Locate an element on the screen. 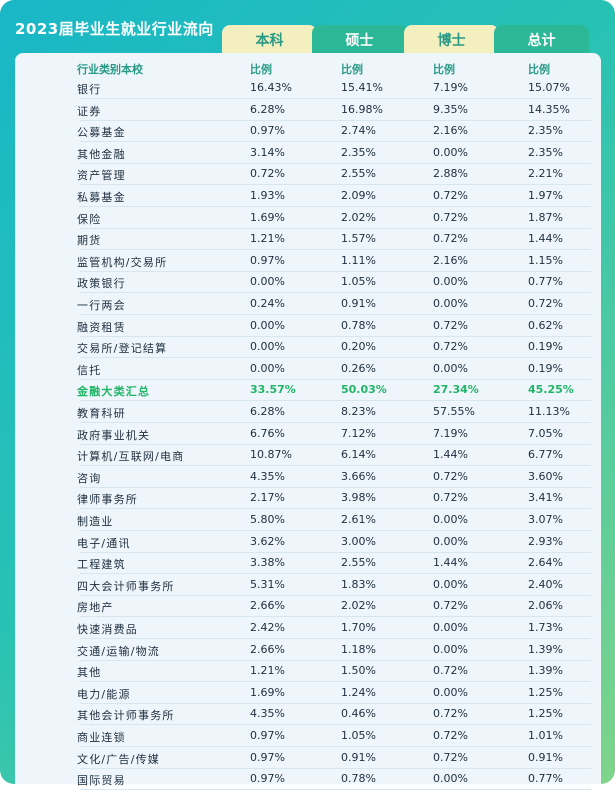  total-cell: 6.77% is located at coordinates (545, 455).